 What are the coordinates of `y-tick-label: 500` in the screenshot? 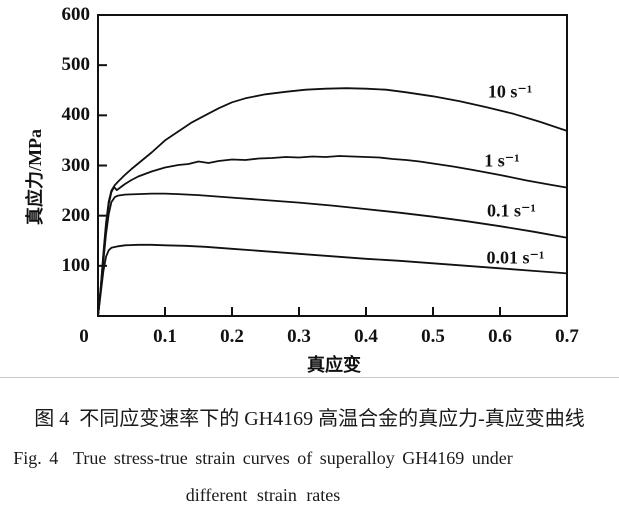 It's located at (76, 65).